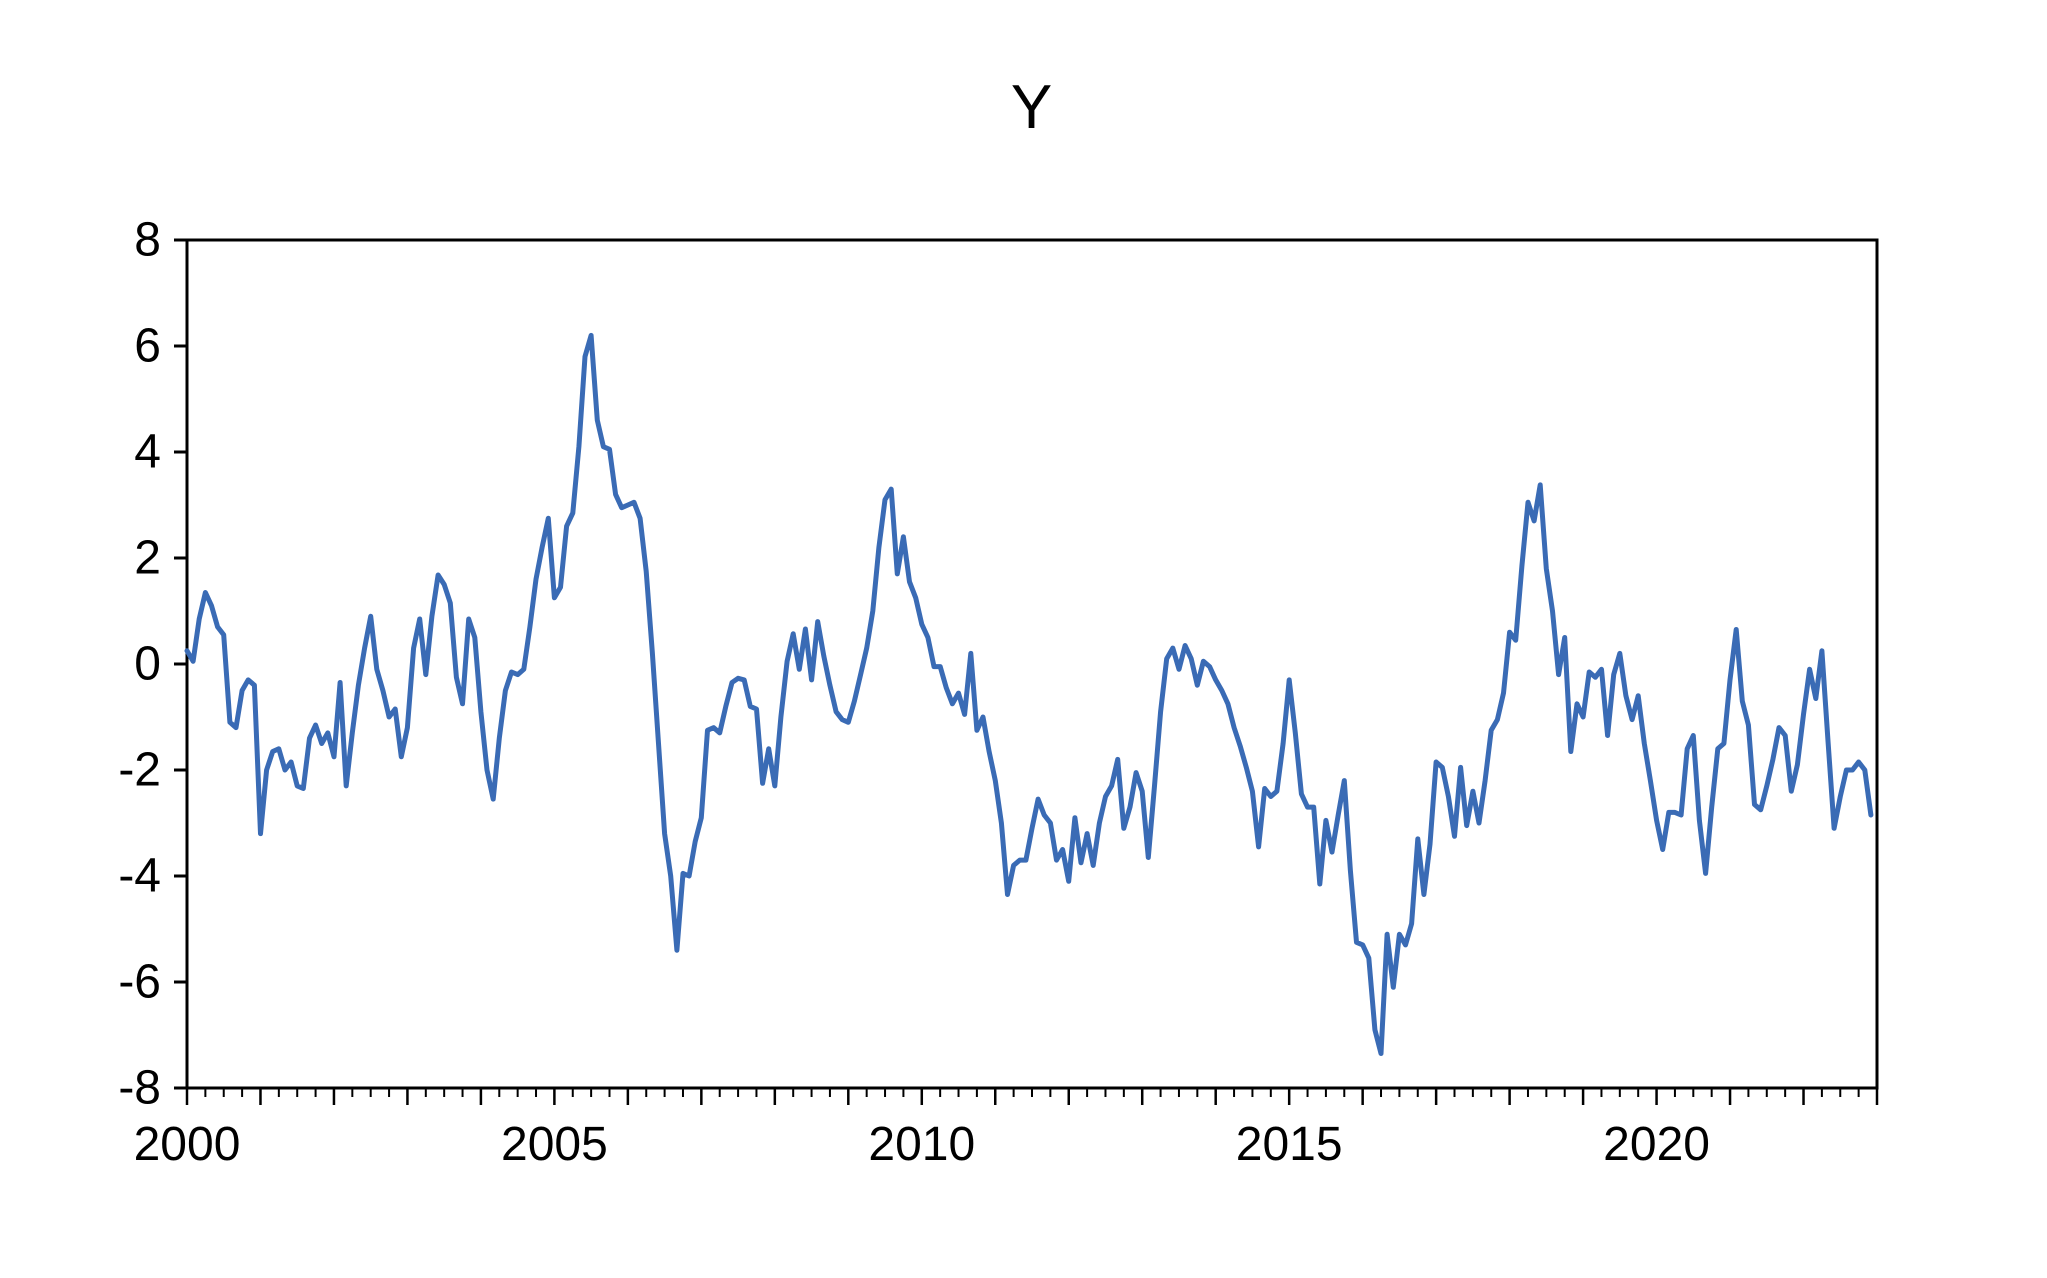 The width and height of the screenshot is (2047, 1278). What do you see at coordinates (187, 1144) in the screenshot?
I see `x-axis-tick-label: 2000` at bounding box center [187, 1144].